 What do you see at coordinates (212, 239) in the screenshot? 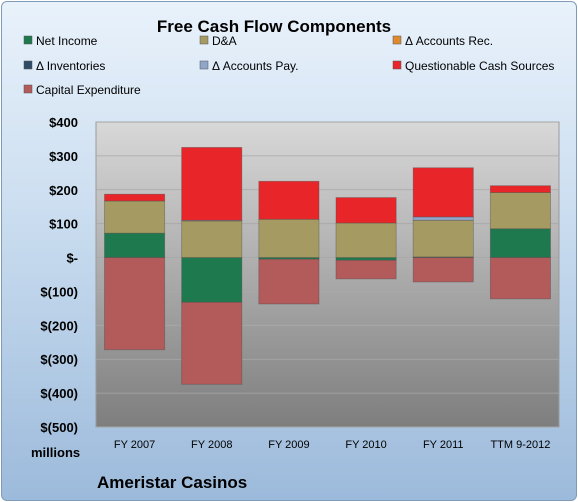
I see `bar-d-a-fy-2008` at bounding box center [212, 239].